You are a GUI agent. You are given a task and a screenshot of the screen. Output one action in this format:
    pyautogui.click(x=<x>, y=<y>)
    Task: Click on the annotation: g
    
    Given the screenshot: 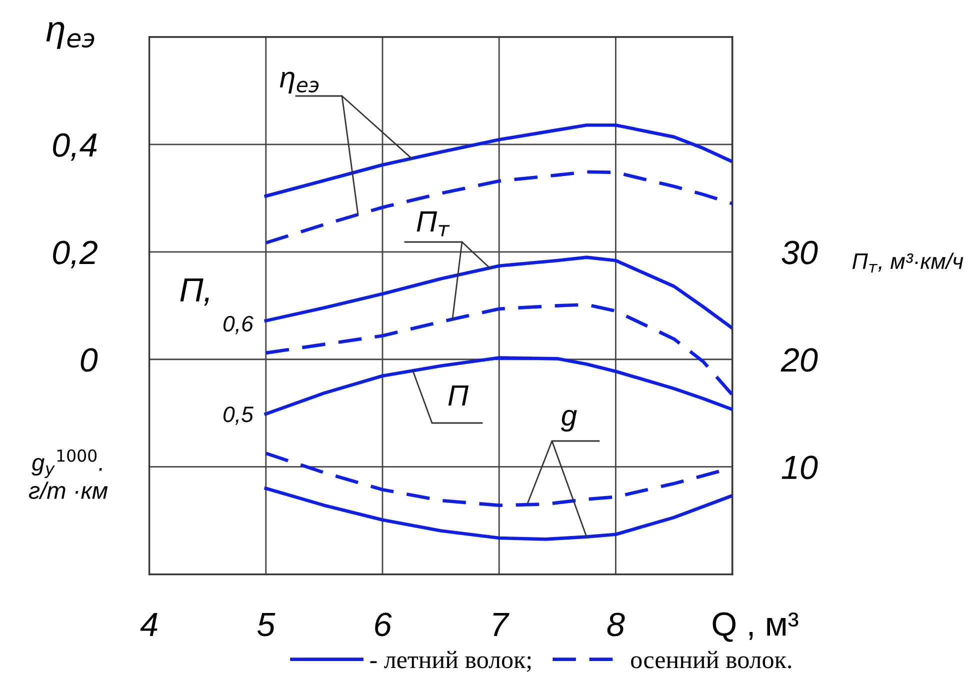 What is the action you would take?
    pyautogui.click(x=568, y=421)
    